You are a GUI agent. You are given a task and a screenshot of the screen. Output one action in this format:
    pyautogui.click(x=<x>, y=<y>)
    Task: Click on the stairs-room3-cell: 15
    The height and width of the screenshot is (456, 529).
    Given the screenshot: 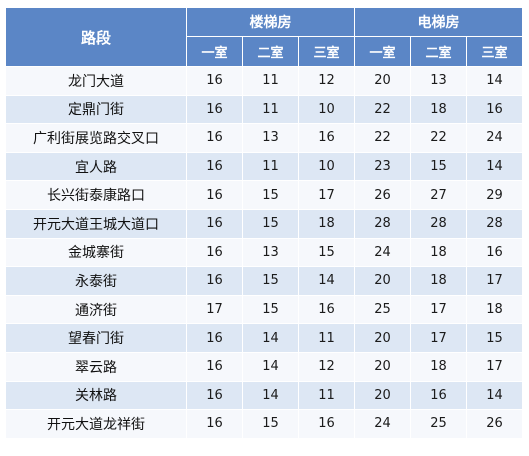 What is the action you would take?
    pyautogui.click(x=326, y=252)
    